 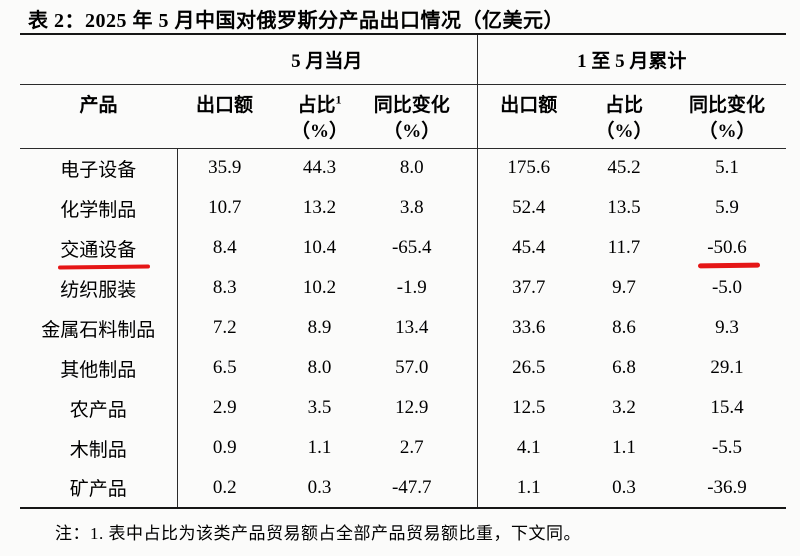 What do you see at coordinates (224, 367) in the screenshot?
I see `value-cell: 6.5` at bounding box center [224, 367].